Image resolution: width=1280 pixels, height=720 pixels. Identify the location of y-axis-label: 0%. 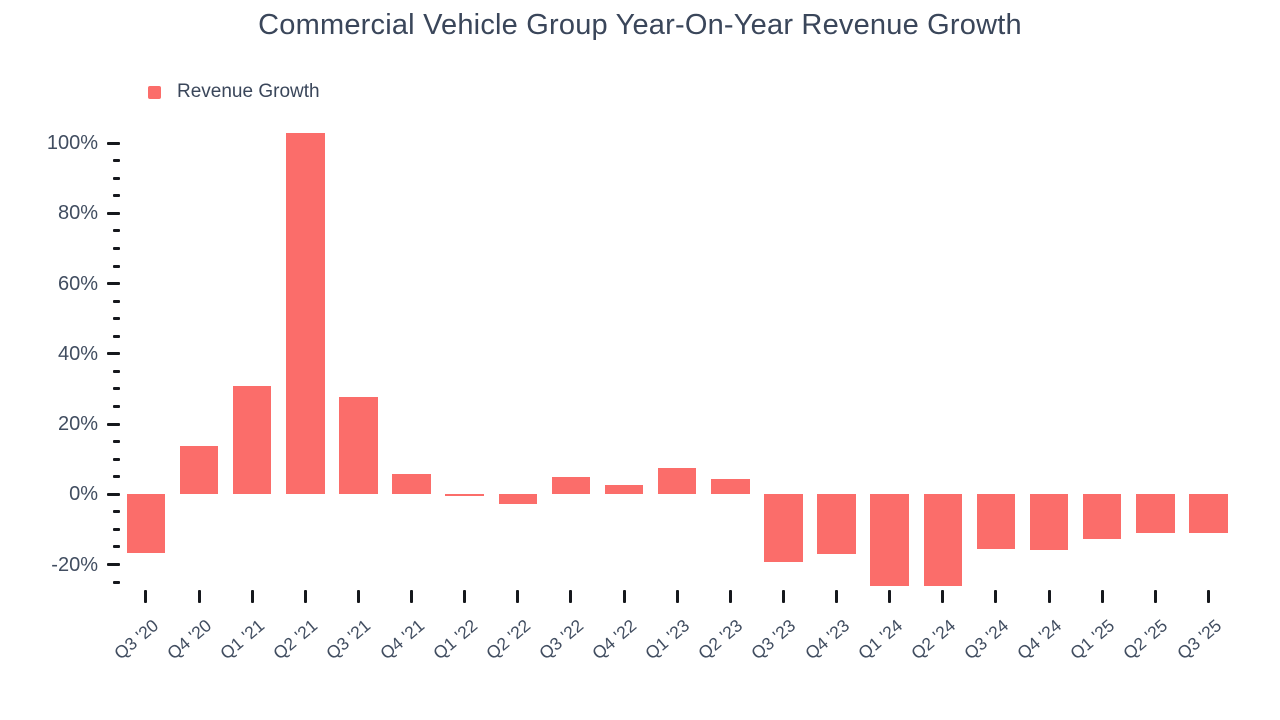
(83, 494).